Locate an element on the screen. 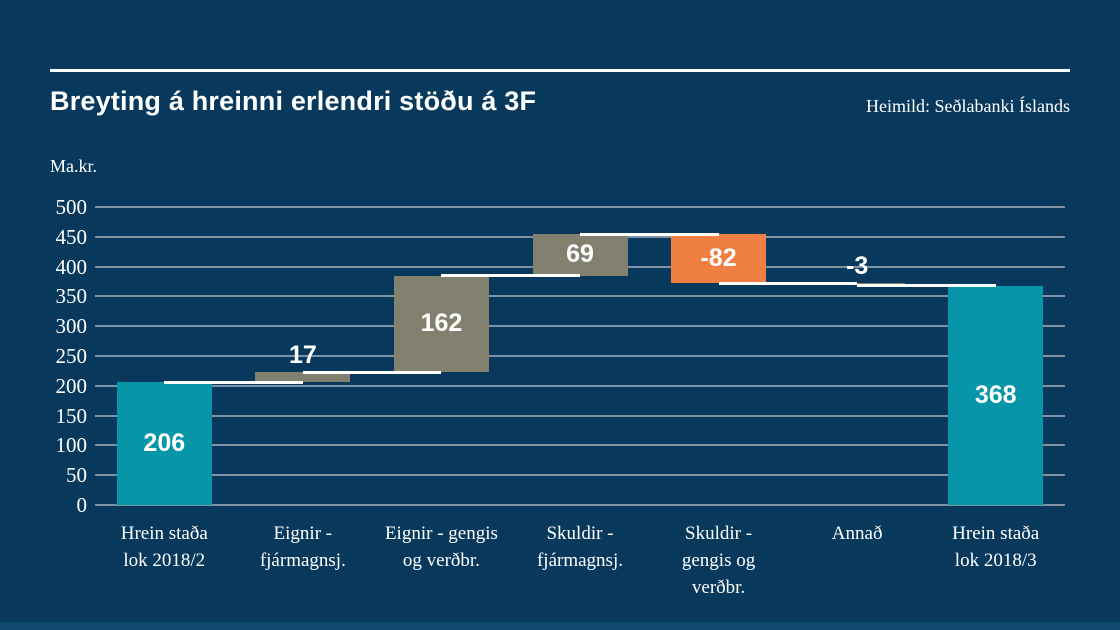 The image size is (1120, 630). bar-1: 206 is located at coordinates (164, 443).